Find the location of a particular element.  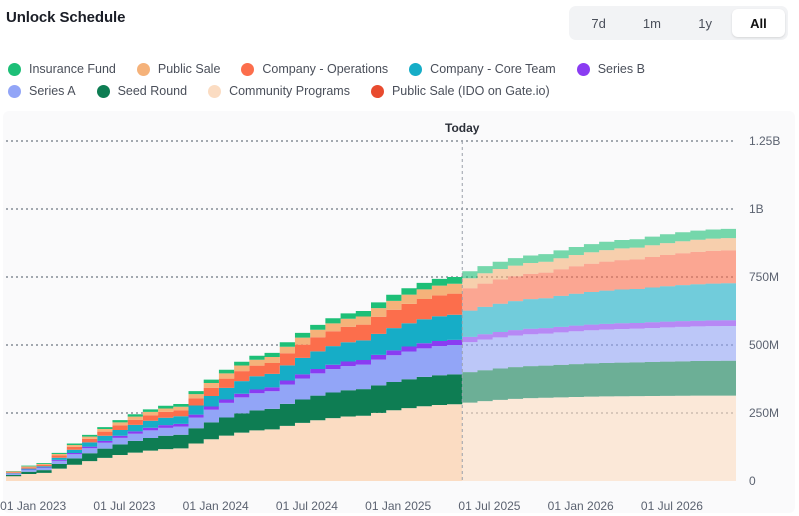

area-future-company-core-team is located at coordinates (599, 310).